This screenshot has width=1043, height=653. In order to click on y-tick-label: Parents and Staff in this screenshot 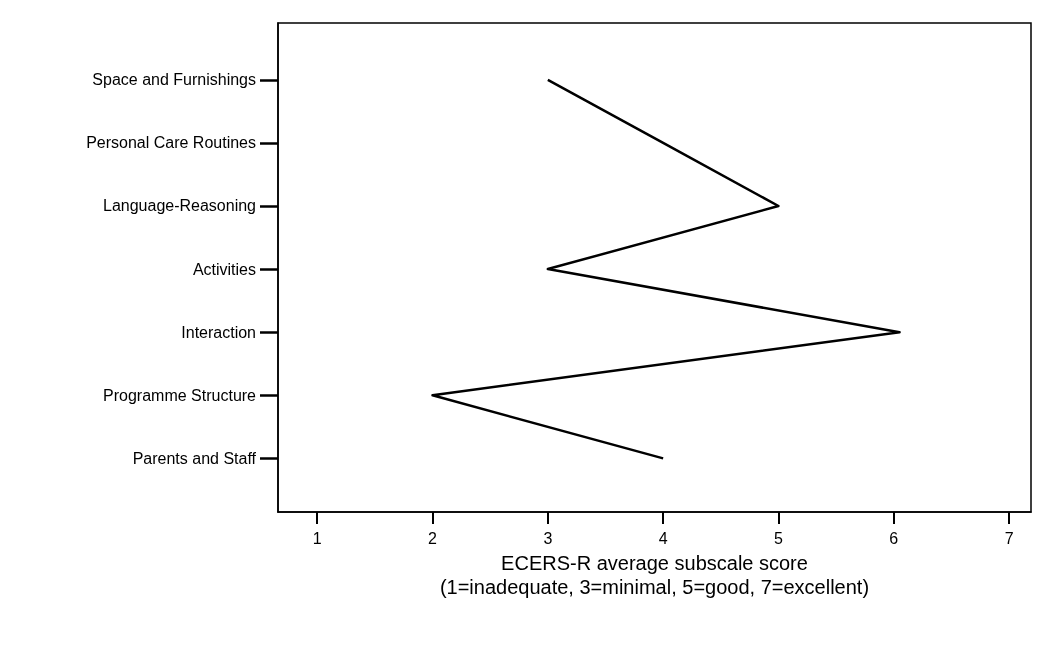, I will do `click(194, 458)`.